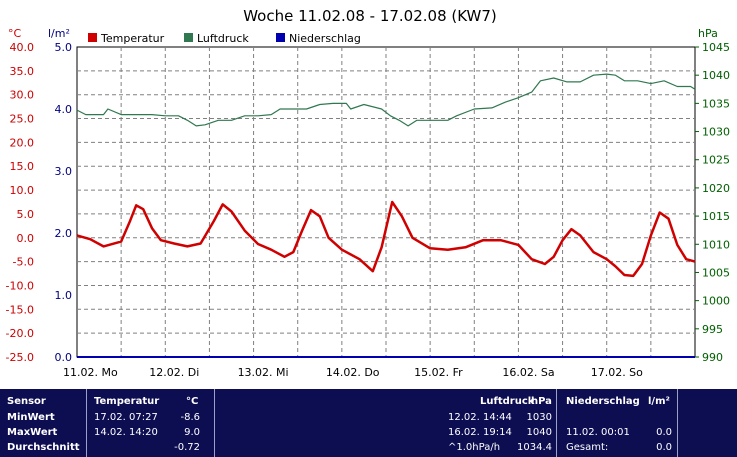 This screenshot has height=457, width=737. Describe the element at coordinates (64, 202) in the screenshot. I see `precip-axis-ticks: 5.0 4.0 3.0 2.0 1.0 0.0` at that location.